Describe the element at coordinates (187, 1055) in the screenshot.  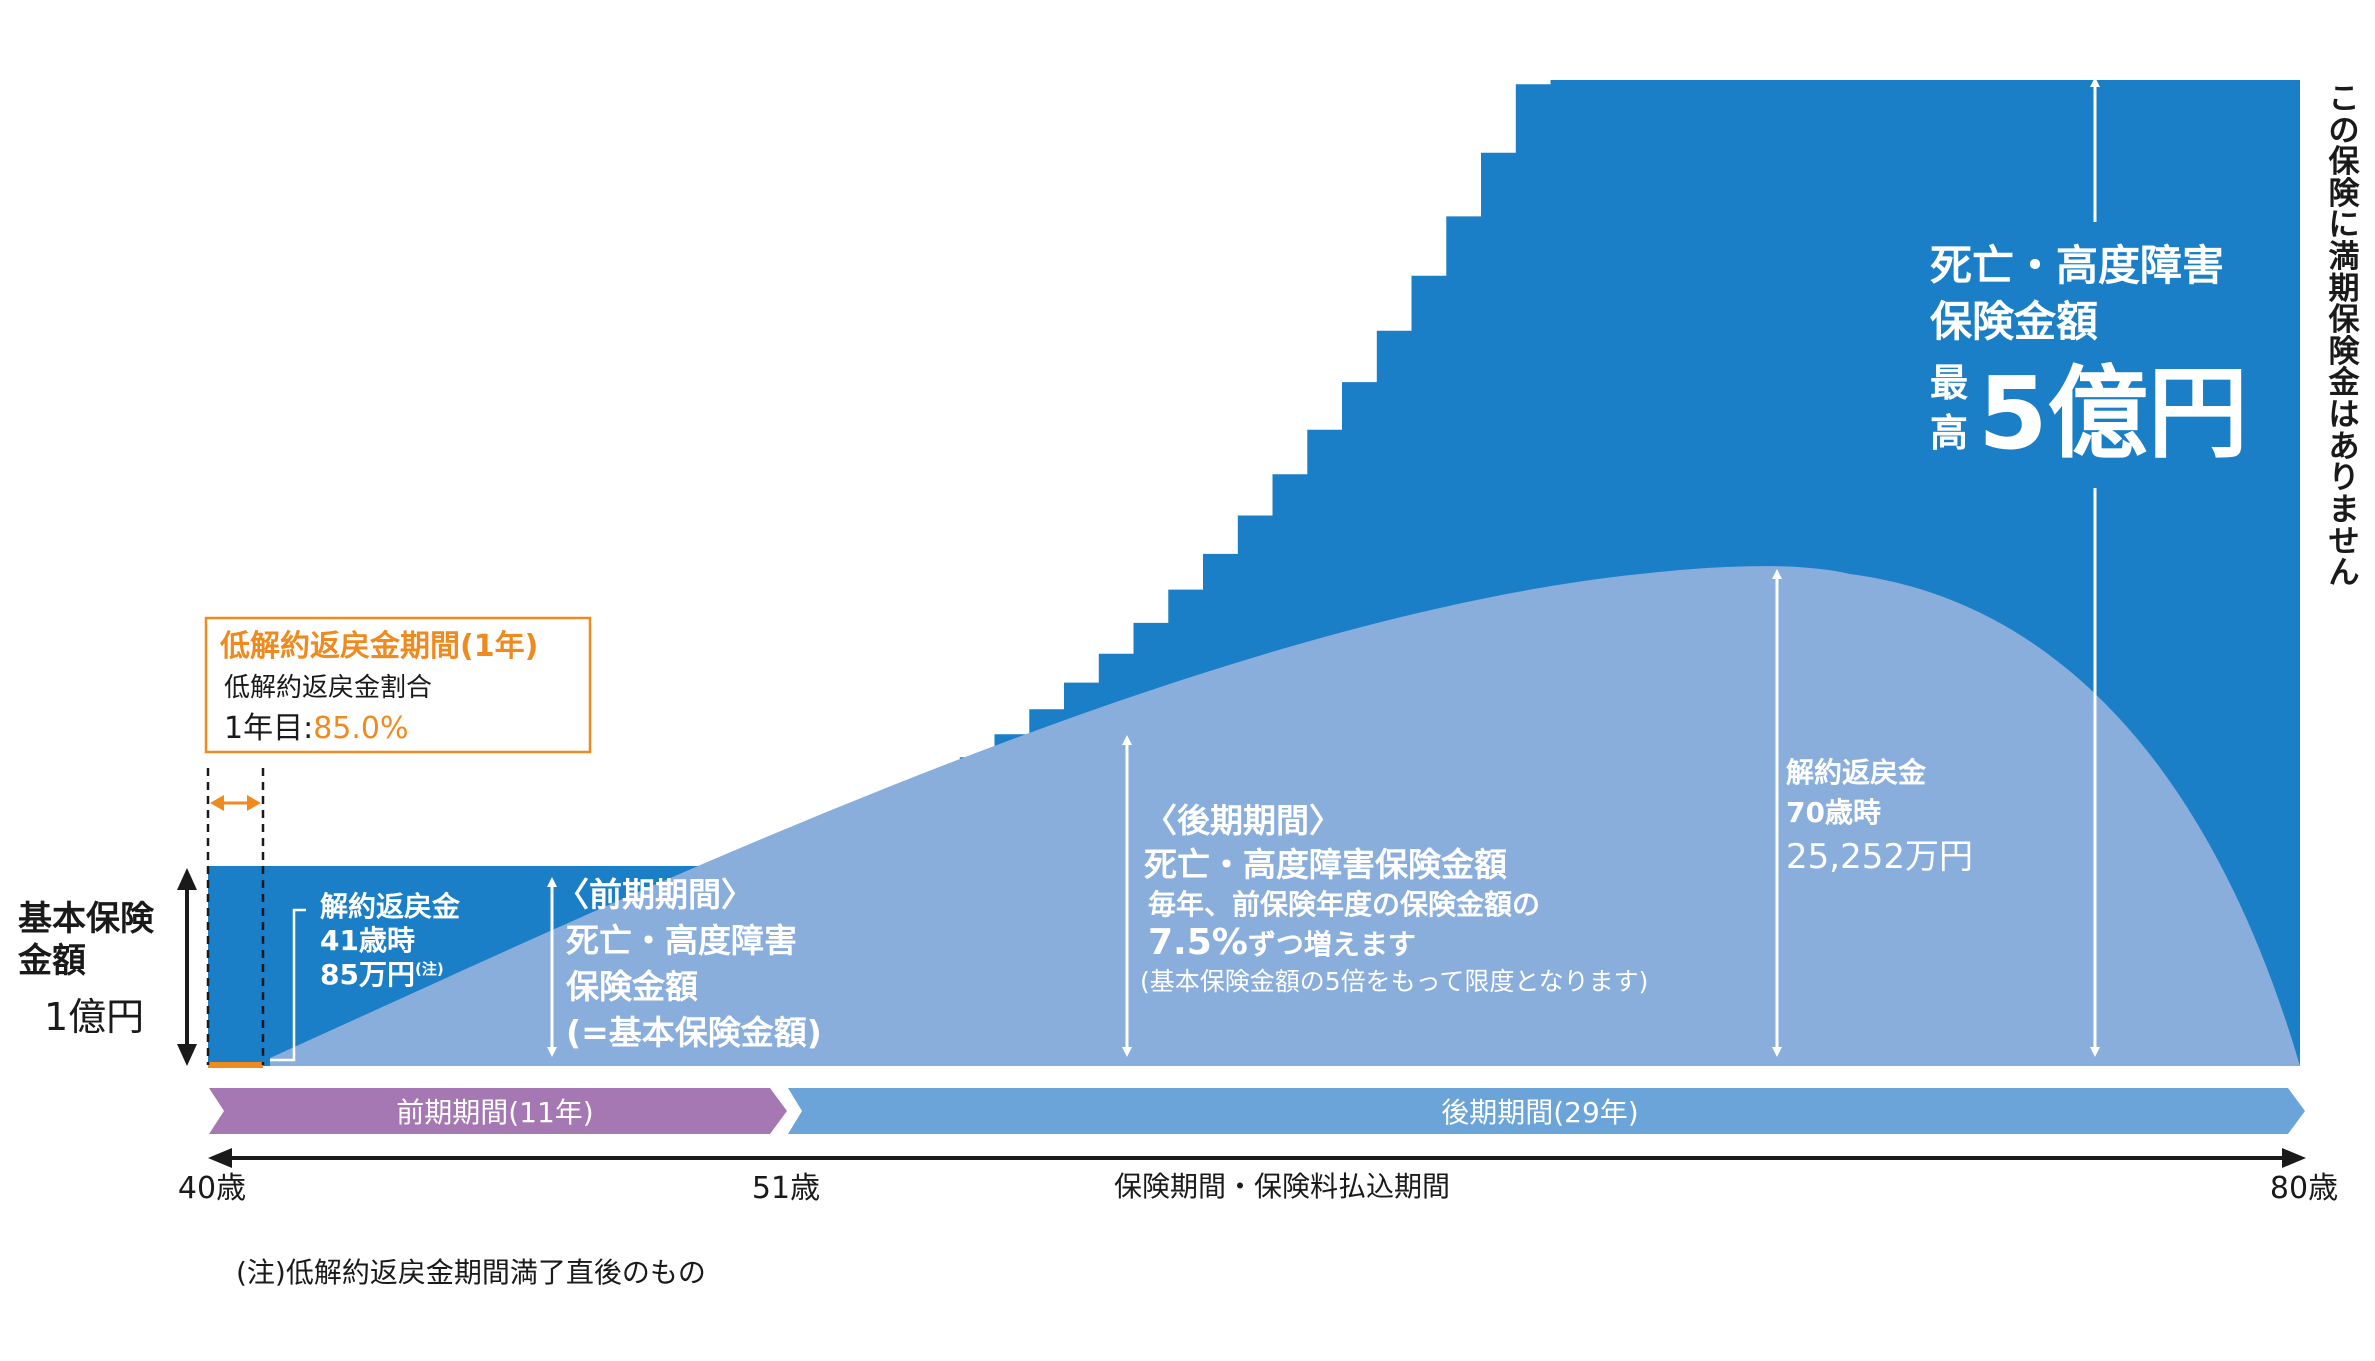
I see `base-amount-arrow-head-bottom` at that location.